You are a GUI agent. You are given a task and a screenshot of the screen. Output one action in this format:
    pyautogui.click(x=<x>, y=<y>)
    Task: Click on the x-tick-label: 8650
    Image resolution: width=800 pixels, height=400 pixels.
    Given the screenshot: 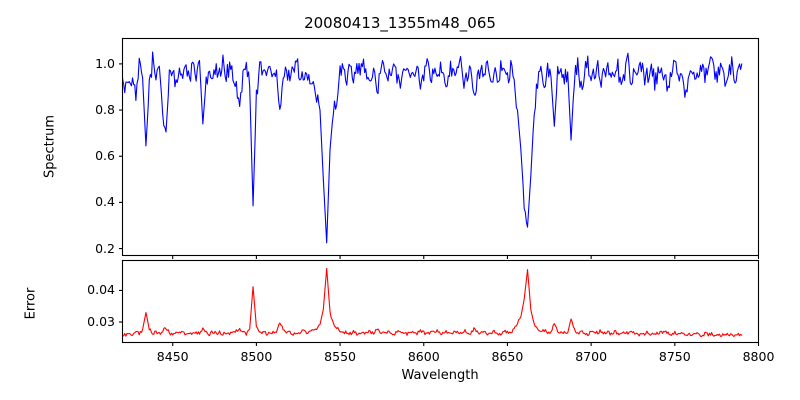 What is the action you would take?
    pyautogui.click(x=507, y=356)
    